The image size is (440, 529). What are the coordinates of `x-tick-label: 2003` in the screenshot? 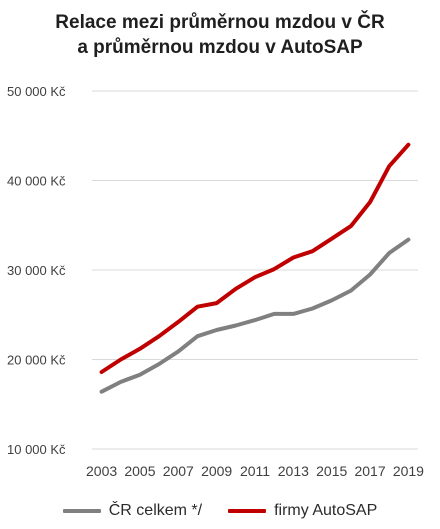 It's located at (101, 471).